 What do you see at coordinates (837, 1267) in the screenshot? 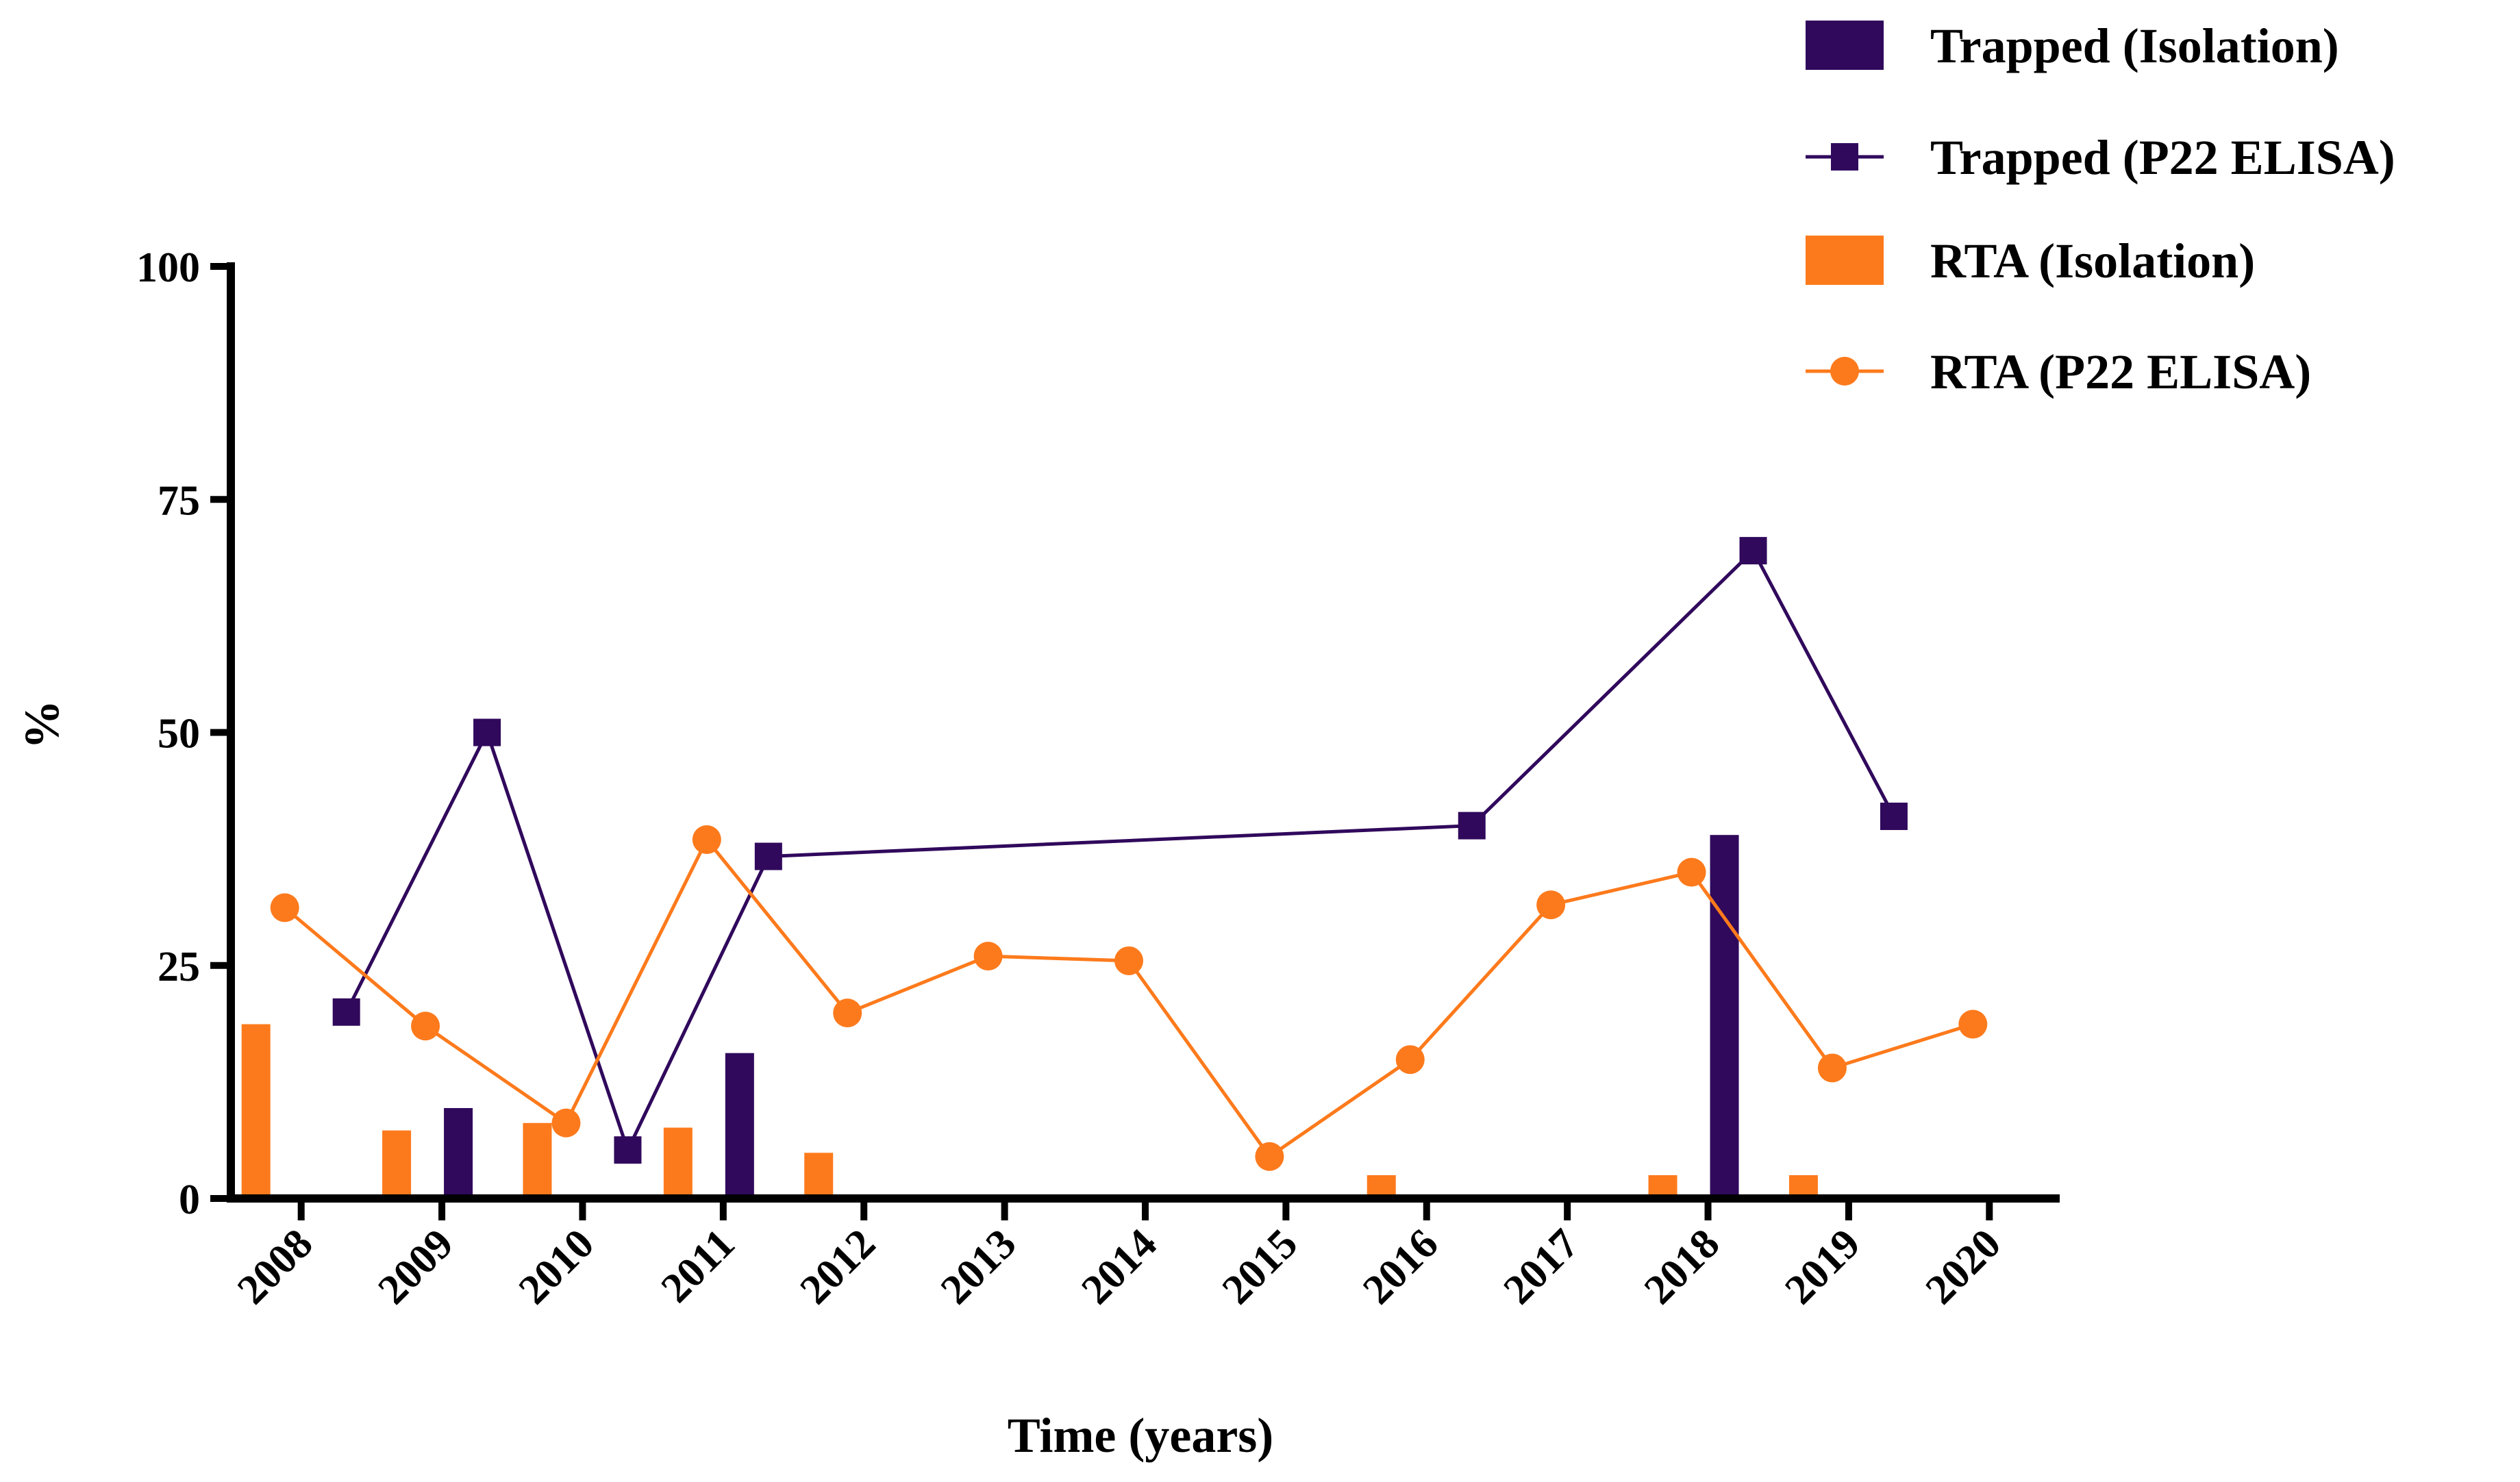
I see `x-tick-label: 2012` at bounding box center [837, 1267].